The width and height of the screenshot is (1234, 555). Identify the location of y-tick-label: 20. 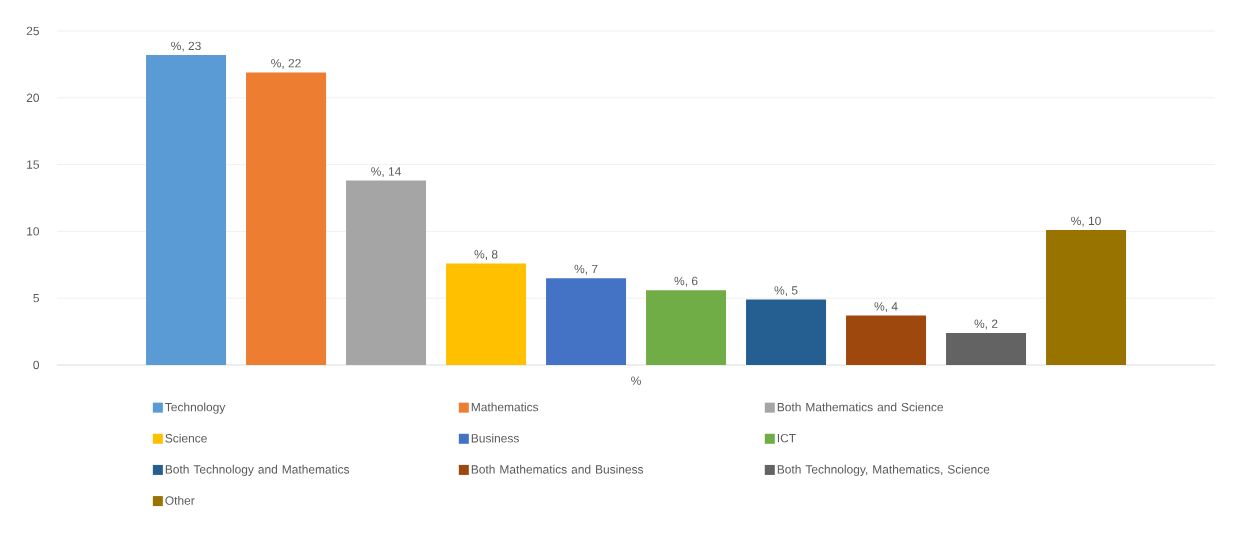
(33, 98).